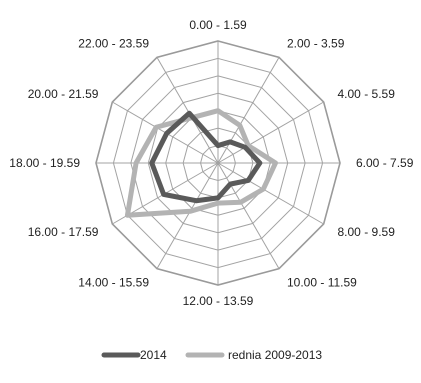 This screenshot has height=383, width=421. I want to click on legend-label: 2014, so click(153, 355).